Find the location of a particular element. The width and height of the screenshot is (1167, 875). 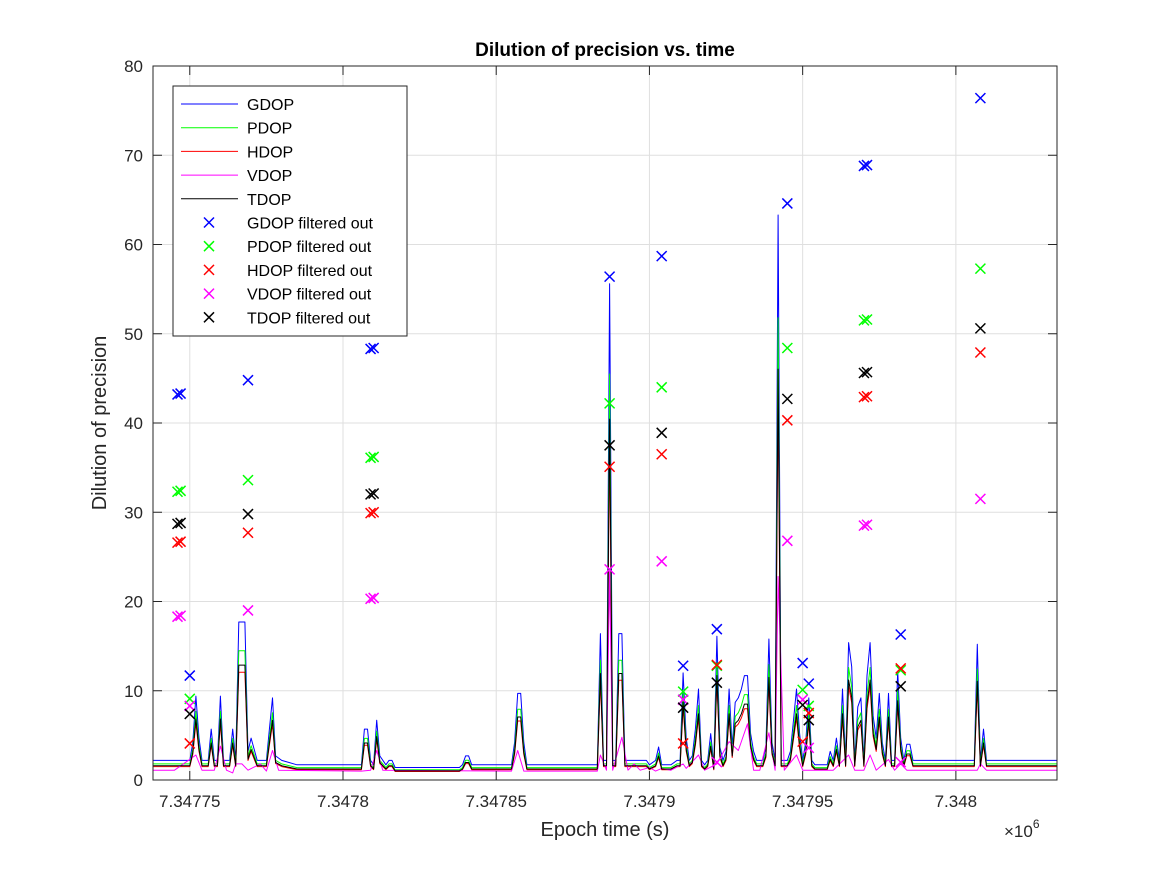

y-tick-label: 40 is located at coordinates (133, 423).